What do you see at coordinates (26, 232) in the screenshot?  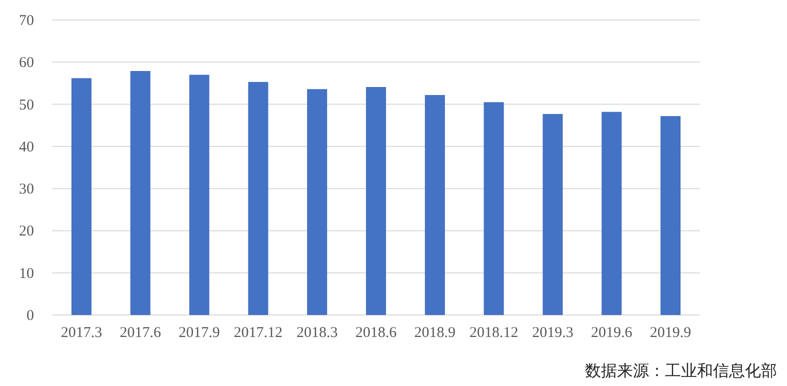 I see `y-tick-label: 20` at bounding box center [26, 232].